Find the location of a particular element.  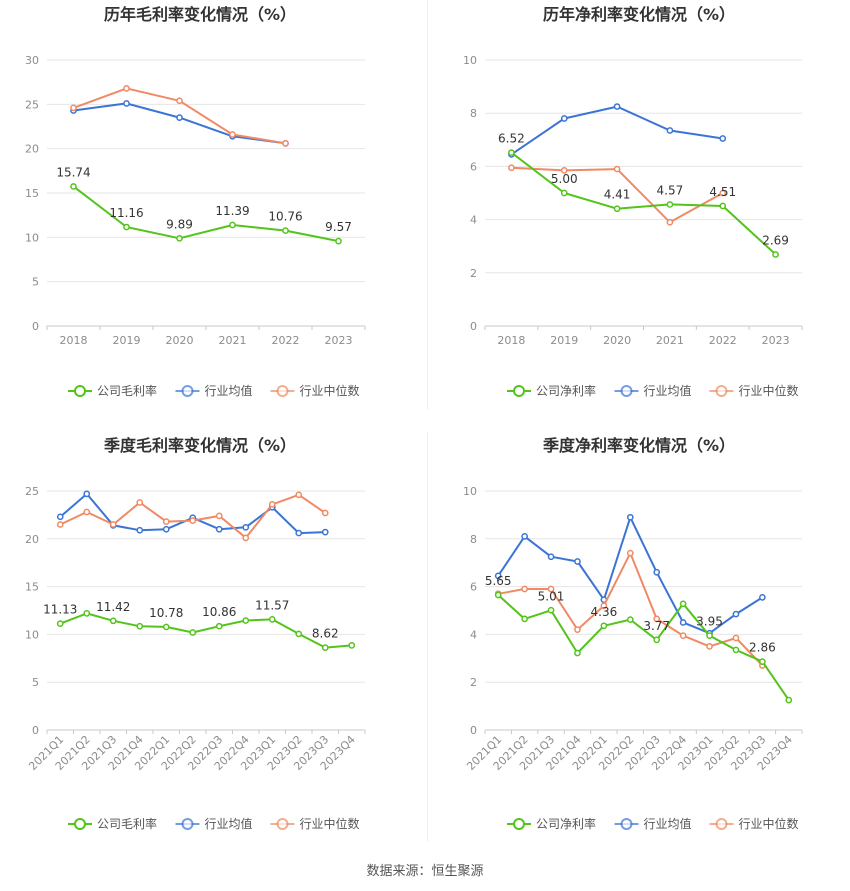

data-label: 3.95 is located at coordinates (709, 622).